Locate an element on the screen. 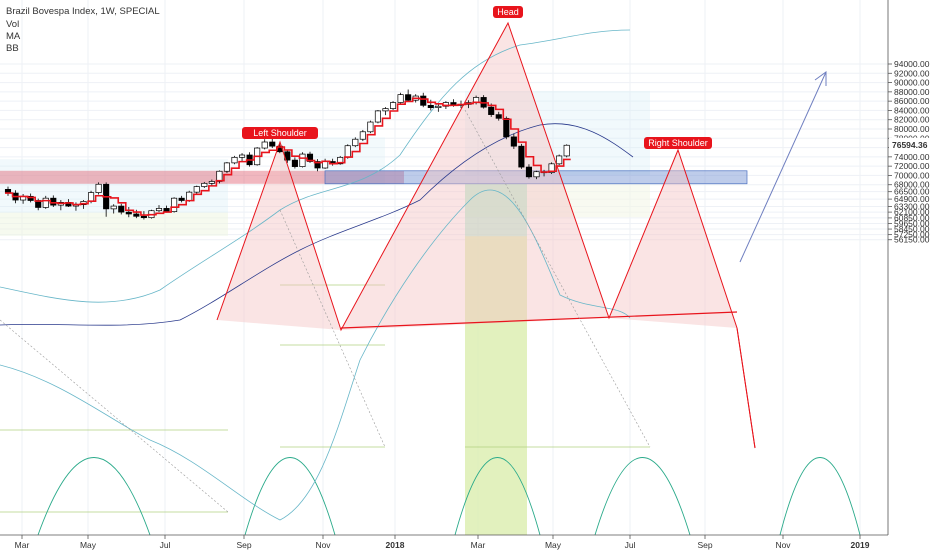 The height and width of the screenshot is (550, 932). x-tick-label: 2018 is located at coordinates (395, 545).